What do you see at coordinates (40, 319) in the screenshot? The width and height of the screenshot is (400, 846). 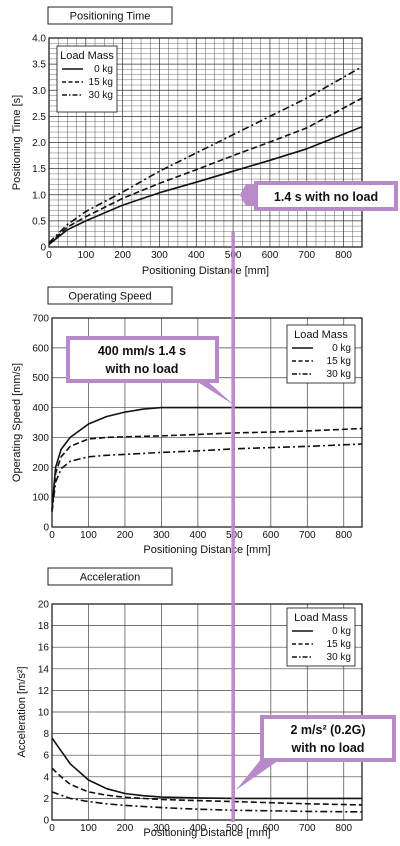 I see `y-tick-label: 700` at bounding box center [40, 319].